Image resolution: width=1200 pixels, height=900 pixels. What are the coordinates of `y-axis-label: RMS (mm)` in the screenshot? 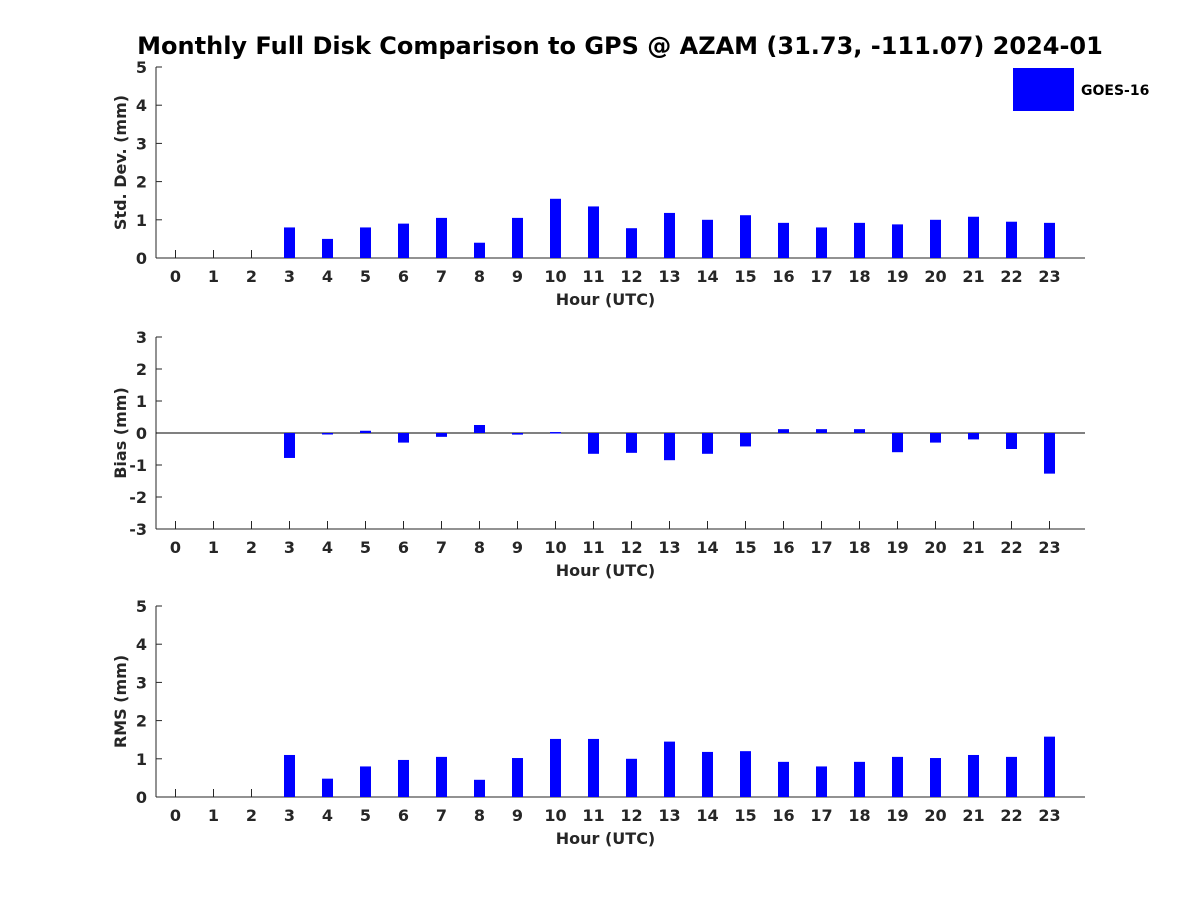 It's located at (120, 701).